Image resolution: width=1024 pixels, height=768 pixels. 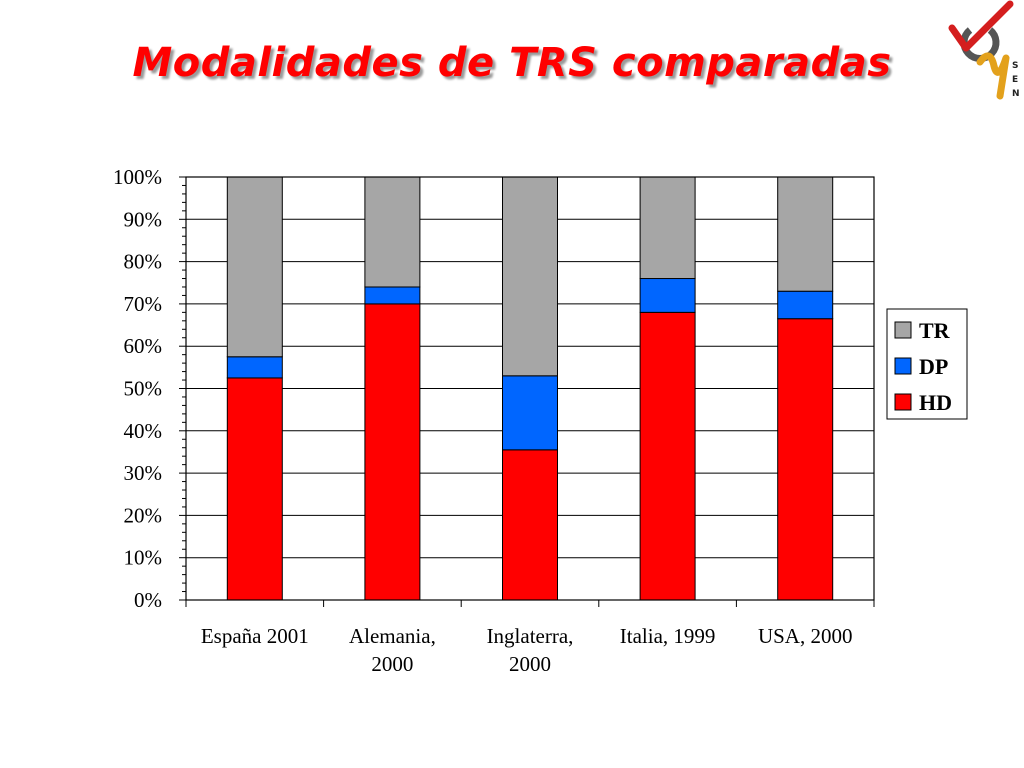 I want to click on logo-swoosh, so click(x=993, y=76).